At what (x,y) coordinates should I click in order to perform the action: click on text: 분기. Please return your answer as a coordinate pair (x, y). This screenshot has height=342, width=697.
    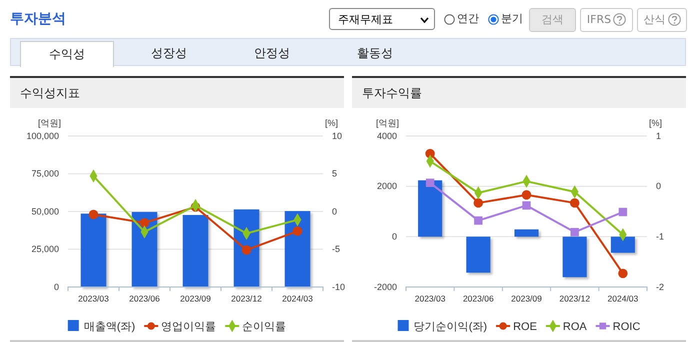
    Looking at the image, I should click on (512, 18).